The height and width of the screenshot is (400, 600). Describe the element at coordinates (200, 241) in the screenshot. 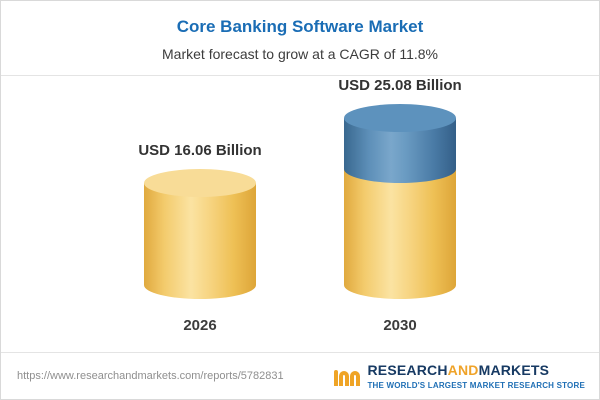

I see `cylinder-base-segment` at that location.